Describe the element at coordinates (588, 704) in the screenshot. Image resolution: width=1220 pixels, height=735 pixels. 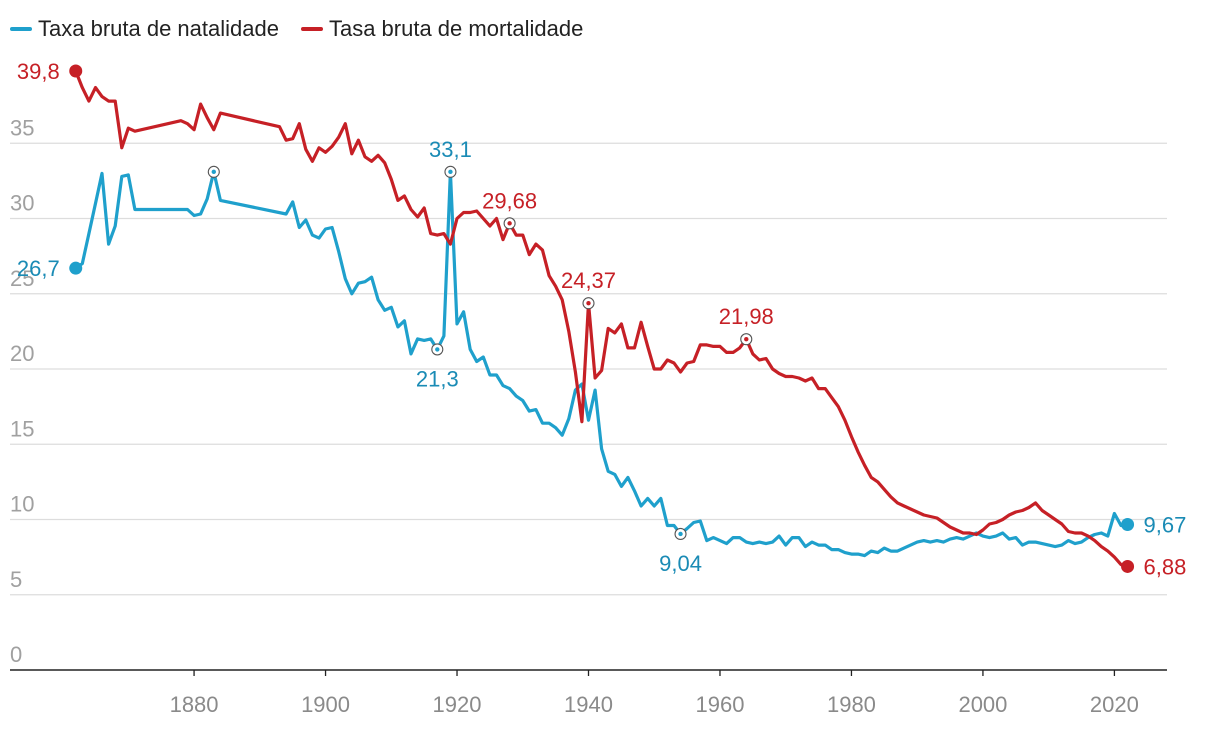
I see `x-tick-label-1940: 1940` at that location.